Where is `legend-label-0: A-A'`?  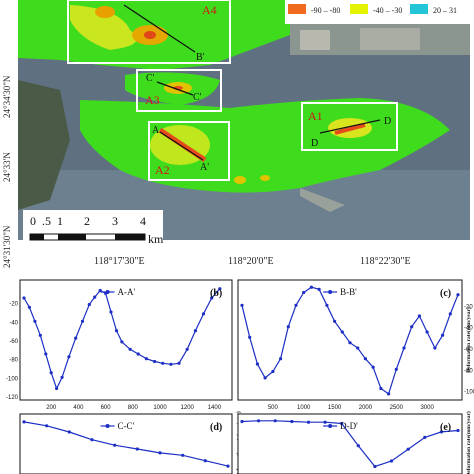
legend-label-0: A-A' is located at coordinates (127, 292).